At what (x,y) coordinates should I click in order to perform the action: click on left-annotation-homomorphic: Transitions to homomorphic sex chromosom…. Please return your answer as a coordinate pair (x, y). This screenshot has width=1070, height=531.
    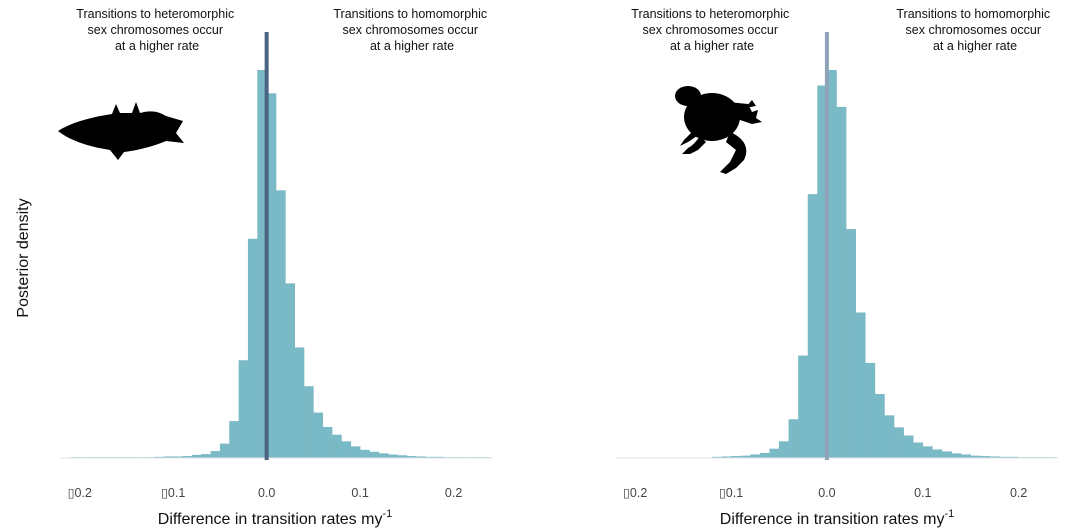
    Looking at the image, I should click on (411, 30).